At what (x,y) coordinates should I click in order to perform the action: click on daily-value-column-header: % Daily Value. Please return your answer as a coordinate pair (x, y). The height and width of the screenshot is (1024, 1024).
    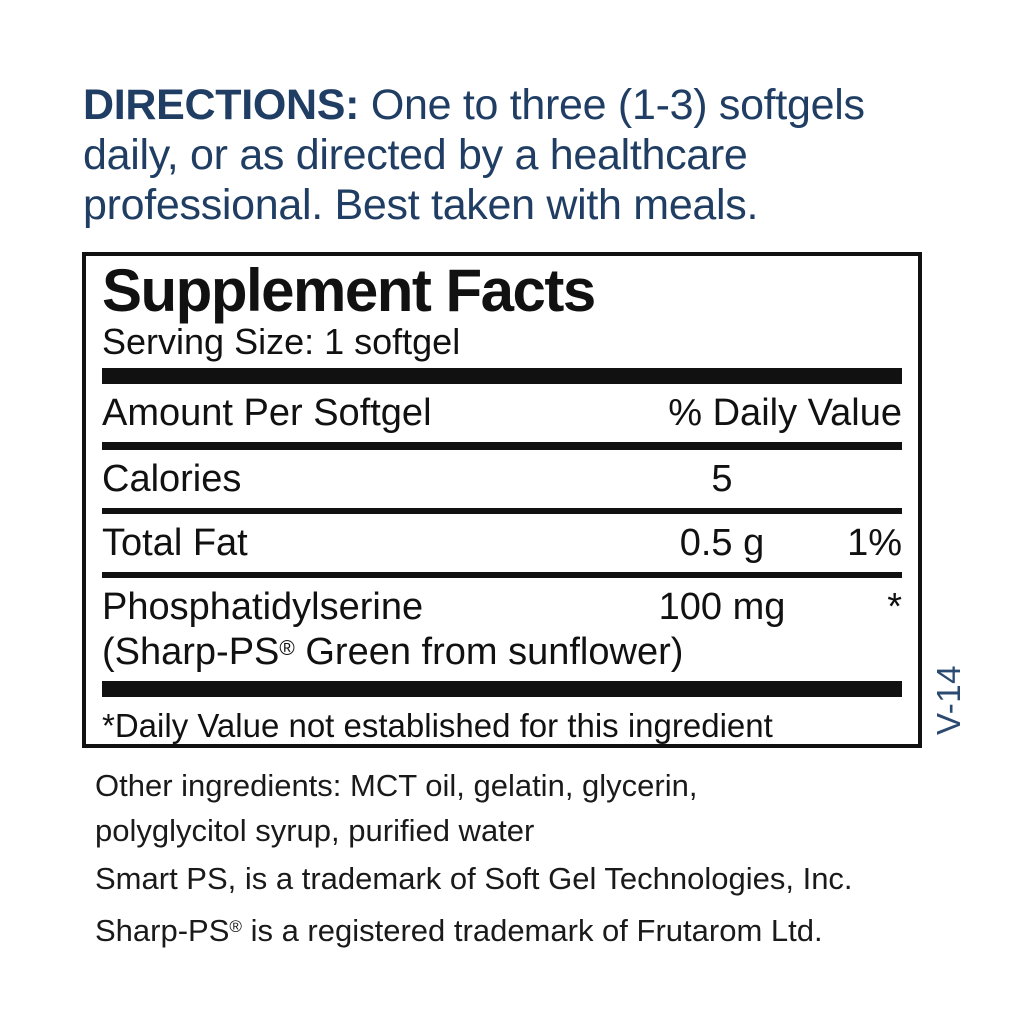
    Looking at the image, I should click on (785, 413).